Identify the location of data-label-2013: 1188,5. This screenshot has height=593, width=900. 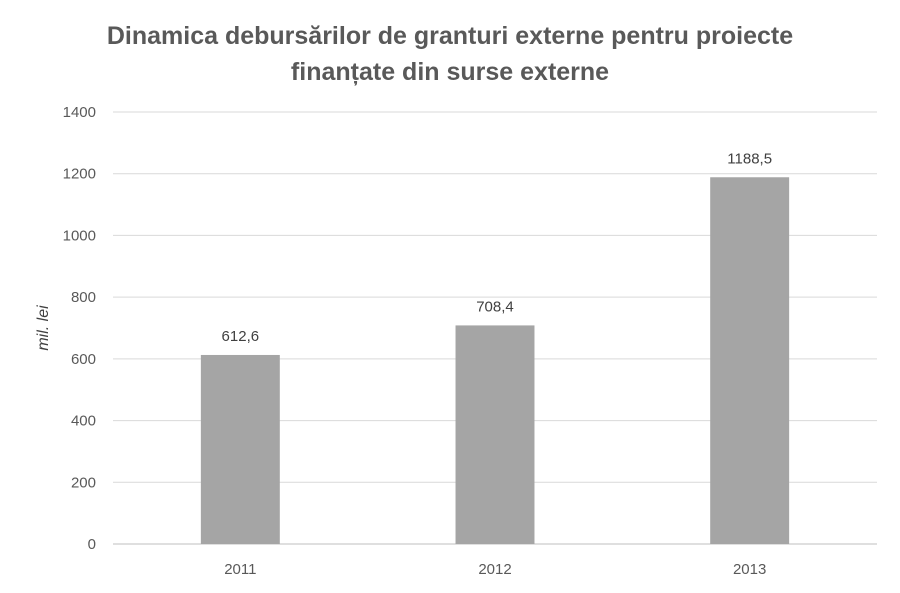
(749, 158).